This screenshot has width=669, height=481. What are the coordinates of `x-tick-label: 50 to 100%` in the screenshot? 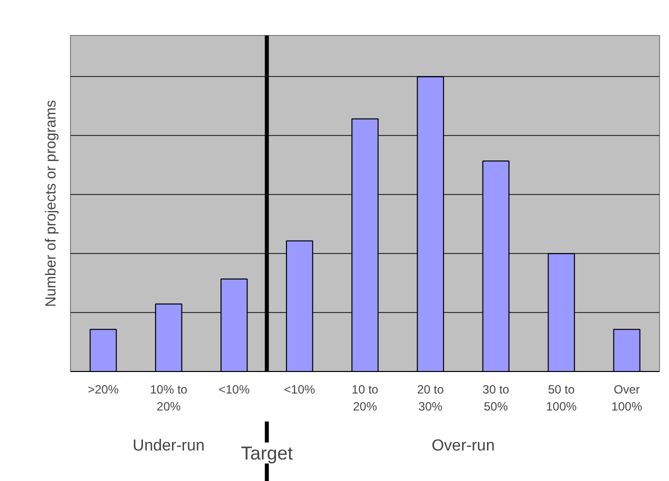 It's located at (562, 398).